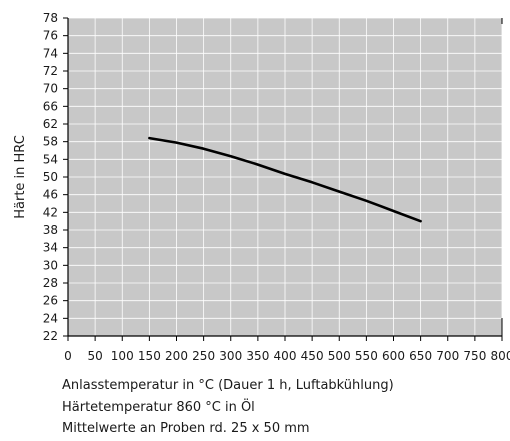 The height and width of the screenshot is (441, 510). Describe the element at coordinates (94, 356) in the screenshot. I see `x-tick-label: 50` at that location.